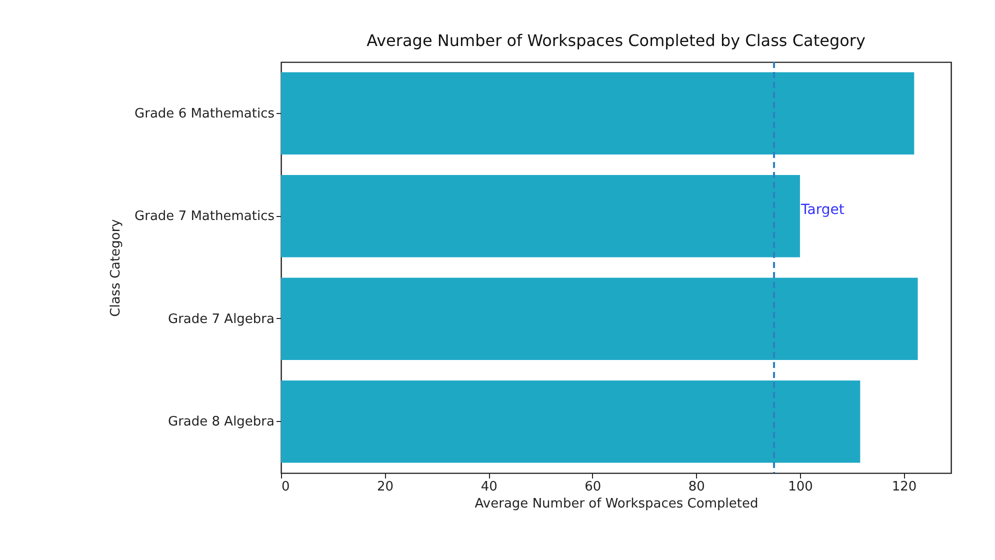 The width and height of the screenshot is (995, 560). I want to click on x-axis-title: Average Number of Workspaces Completed, so click(616, 504).